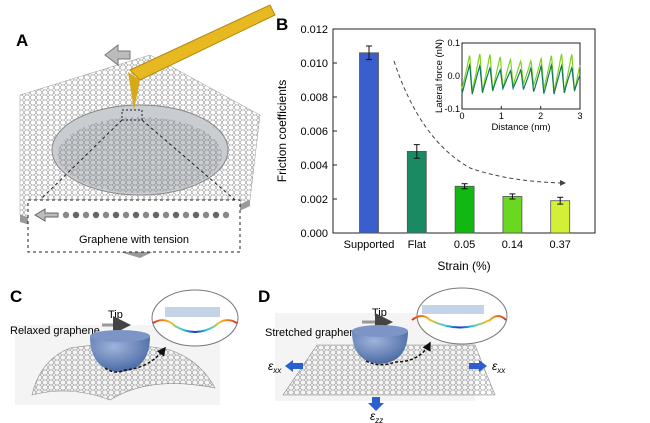 The height and width of the screenshot is (423, 650). What do you see at coordinates (22, 40) in the screenshot?
I see `panel-label-a: A` at bounding box center [22, 40].